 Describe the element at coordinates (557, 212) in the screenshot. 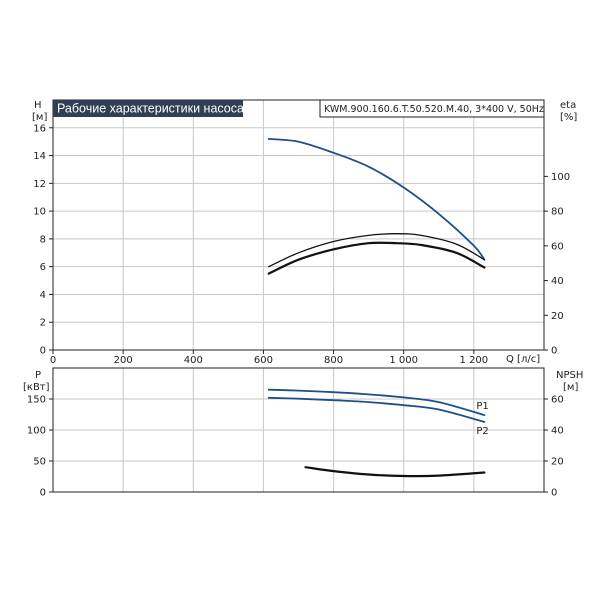

I see `right-tick-label: 80` at that location.